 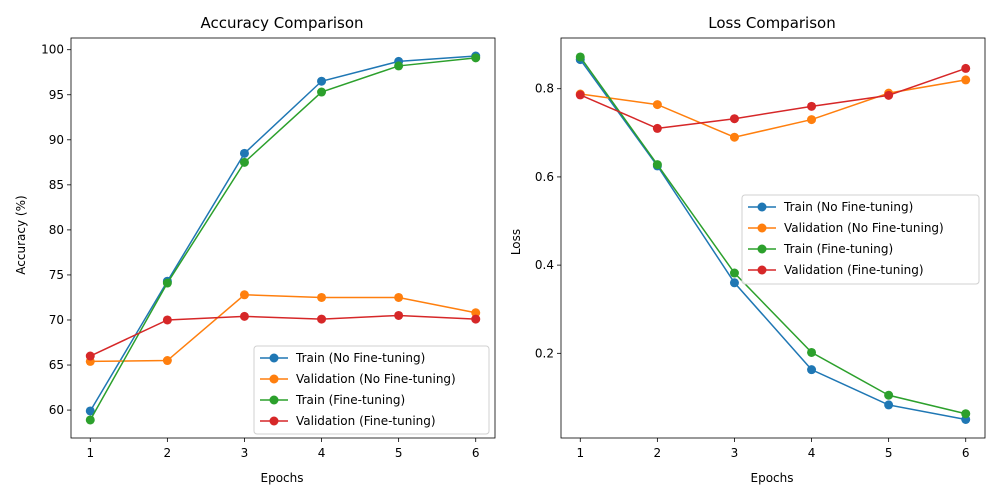 I want to click on y-tick-label: 100, so click(x=52, y=50).